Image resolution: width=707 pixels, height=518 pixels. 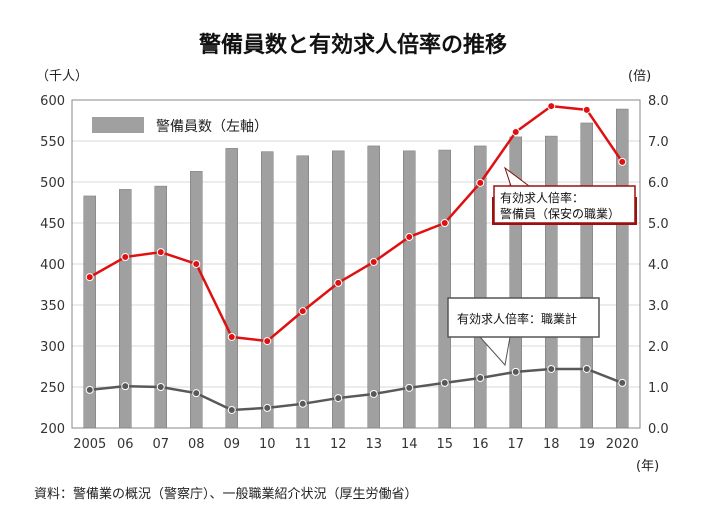 What do you see at coordinates (373, 444) in the screenshot?
I see `x-tick-label: 13` at bounding box center [373, 444].